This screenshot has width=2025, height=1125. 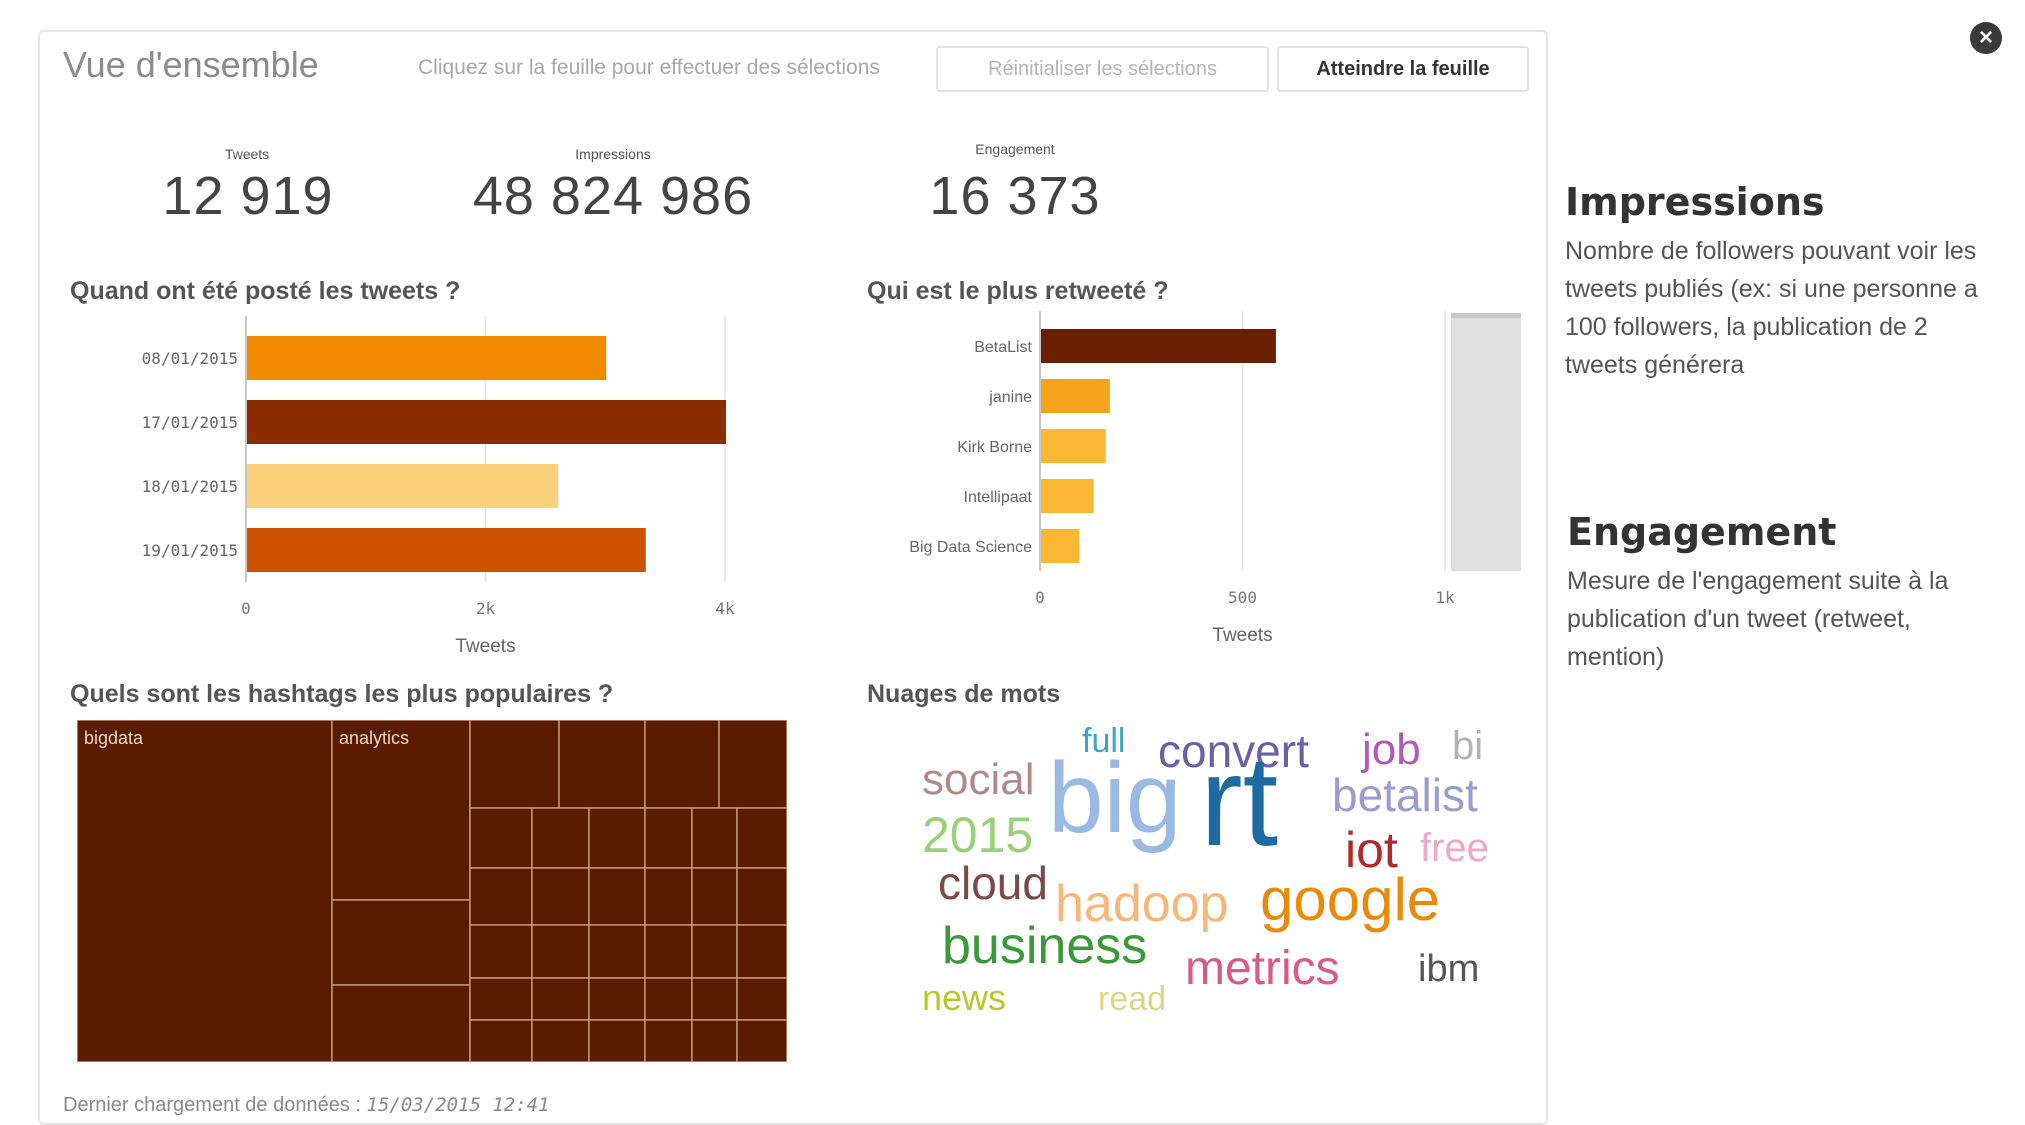 What do you see at coordinates (994, 447) in the screenshot?
I see `category-label: Kirk Borne` at bounding box center [994, 447].